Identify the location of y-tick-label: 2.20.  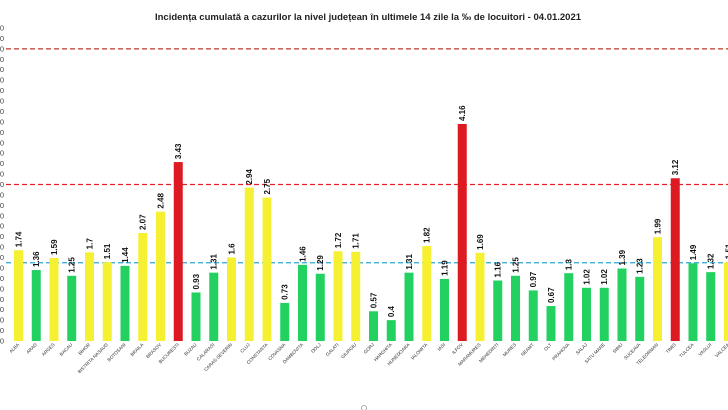
(2, 226).